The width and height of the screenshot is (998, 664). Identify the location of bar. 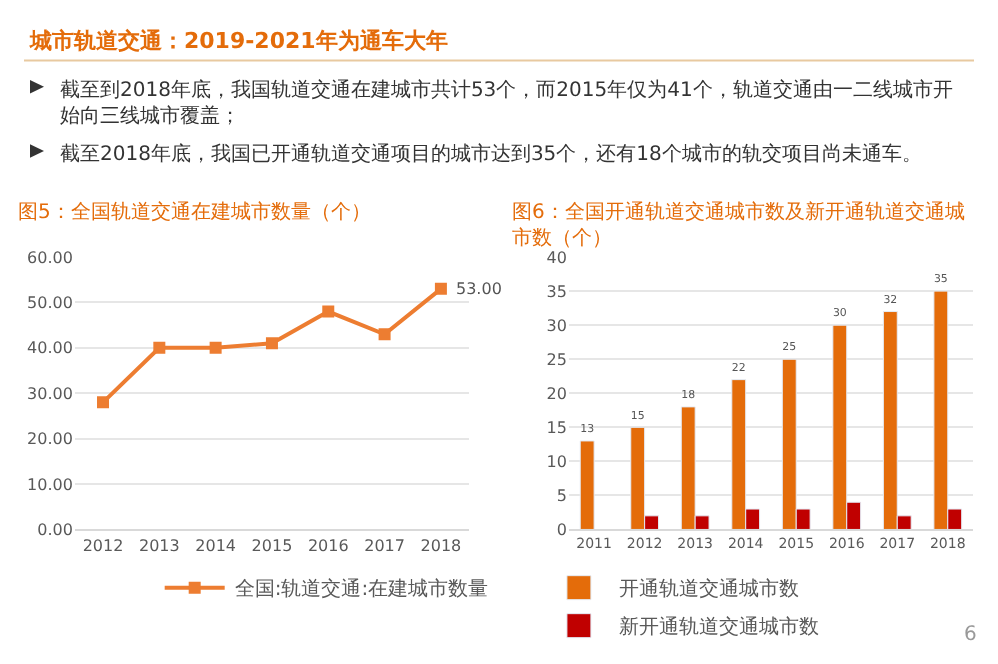
(587, 485).